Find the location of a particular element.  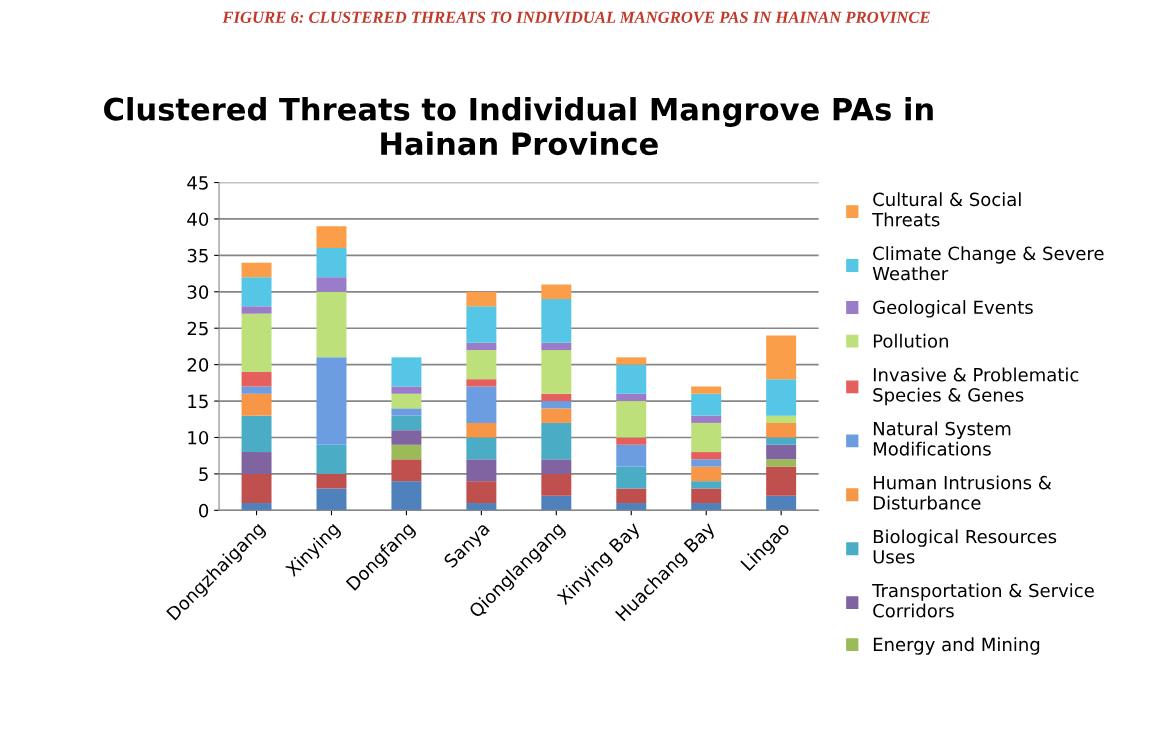

y-tick-label: 45 is located at coordinates (197, 183).